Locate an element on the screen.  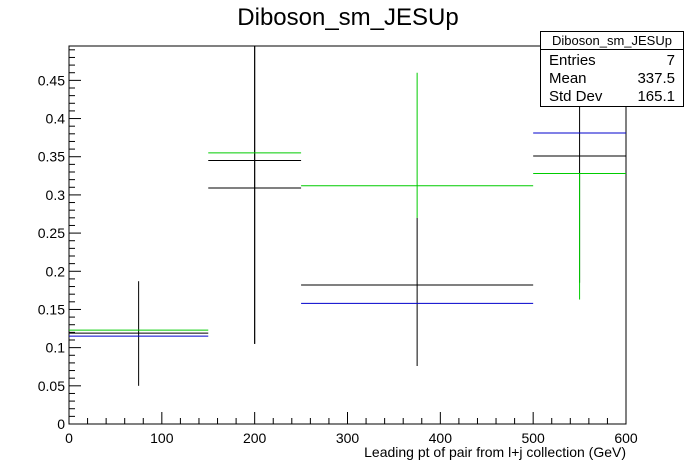
y-tick-label: 0.2 is located at coordinates (56, 271).